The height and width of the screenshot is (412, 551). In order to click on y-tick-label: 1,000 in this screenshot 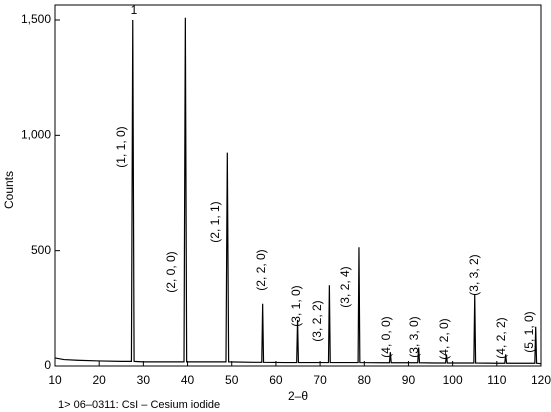, I will do `click(36, 135)`.